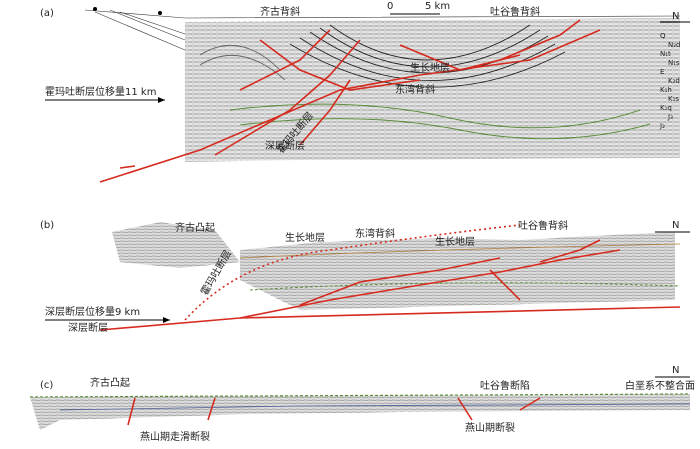  What do you see at coordinates (47, 13) in the screenshot?
I see `panel-label: (a)` at bounding box center [47, 13].